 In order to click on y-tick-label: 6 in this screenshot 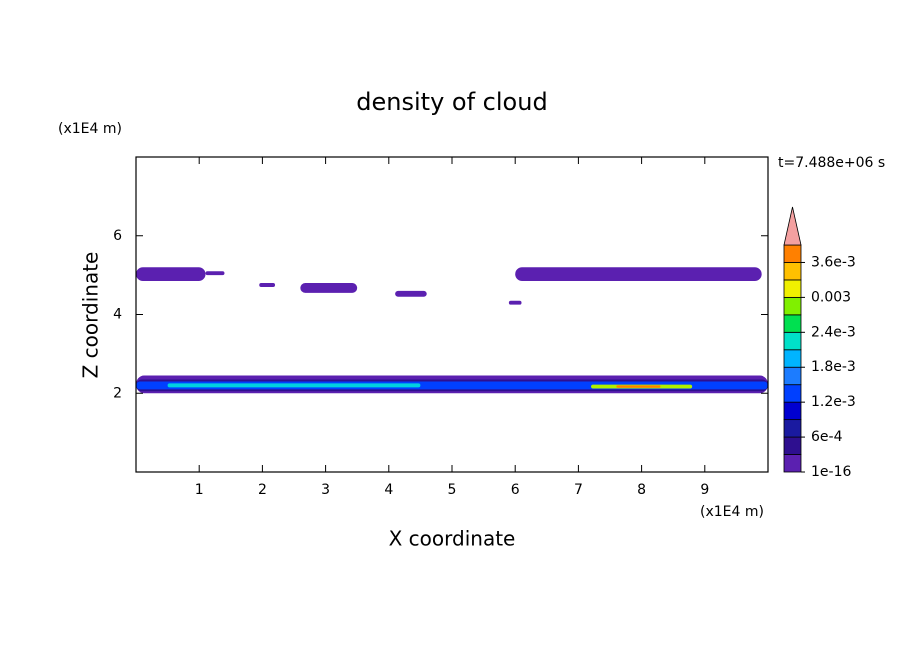, I will do `click(117, 236)`.